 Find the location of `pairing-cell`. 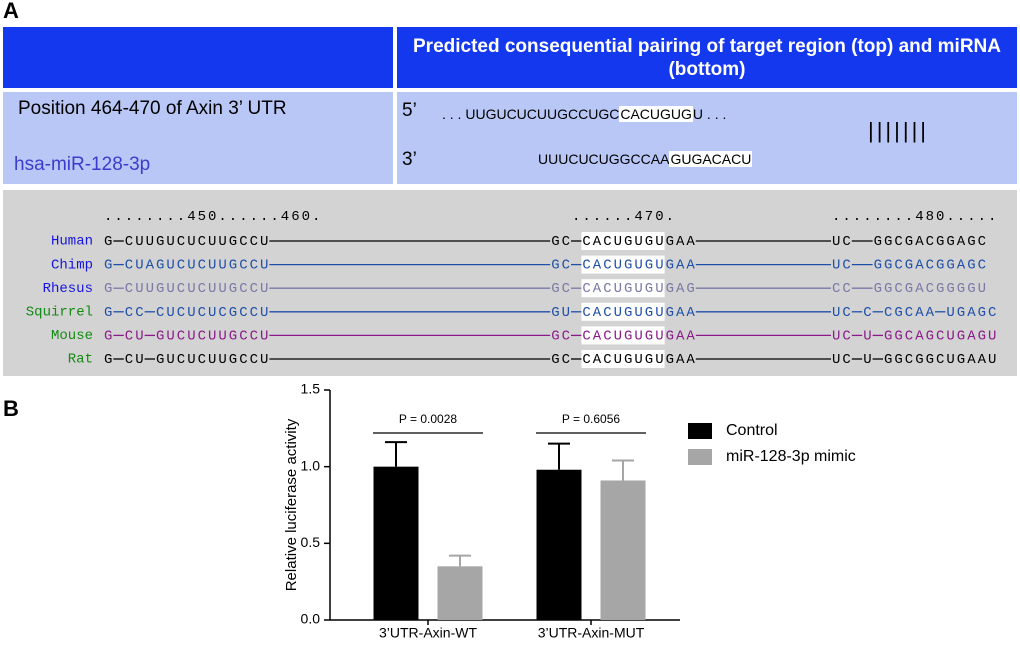

pairing-cell is located at coordinates (707, 138).